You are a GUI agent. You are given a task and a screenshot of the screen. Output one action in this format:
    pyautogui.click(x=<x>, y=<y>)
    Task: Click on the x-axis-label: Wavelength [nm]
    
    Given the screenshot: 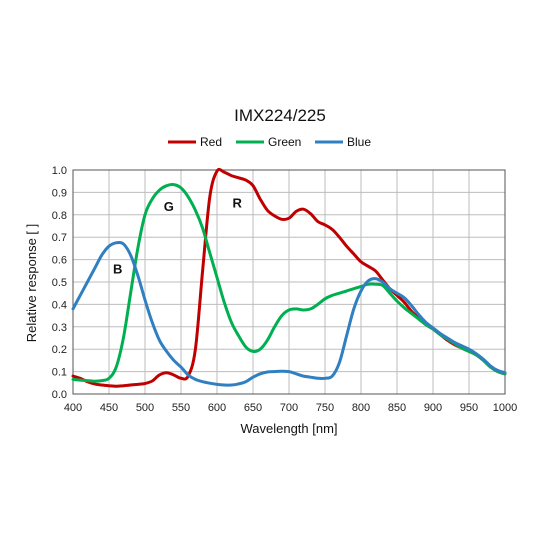 What is the action you would take?
    pyautogui.click(x=288, y=428)
    